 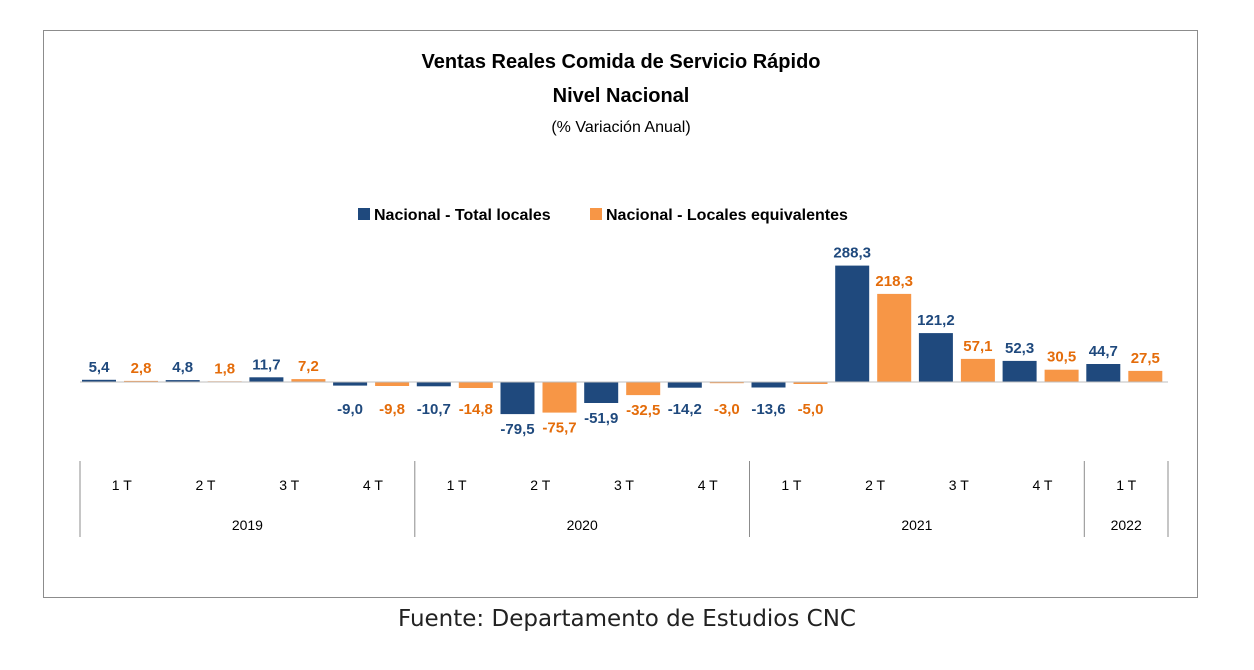 I want to click on quarter-tick-label-2: 2 T, so click(x=206, y=485).